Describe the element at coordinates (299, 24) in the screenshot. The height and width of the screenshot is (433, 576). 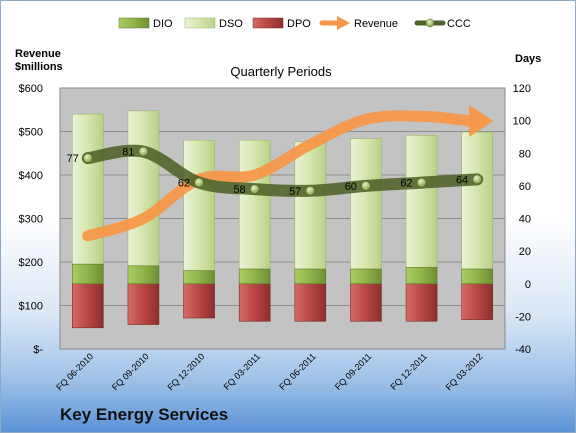
I see `legend-label-dpo: DPO` at that location.